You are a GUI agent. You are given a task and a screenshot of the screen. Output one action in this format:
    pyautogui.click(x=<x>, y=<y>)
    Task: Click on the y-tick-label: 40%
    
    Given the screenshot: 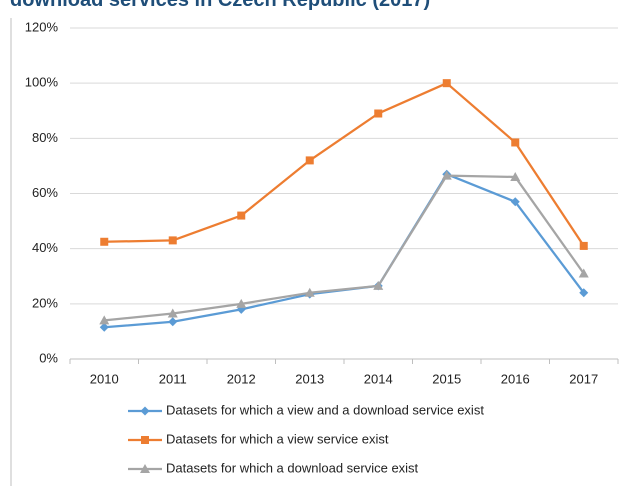 What is the action you would take?
    pyautogui.click(x=45, y=247)
    